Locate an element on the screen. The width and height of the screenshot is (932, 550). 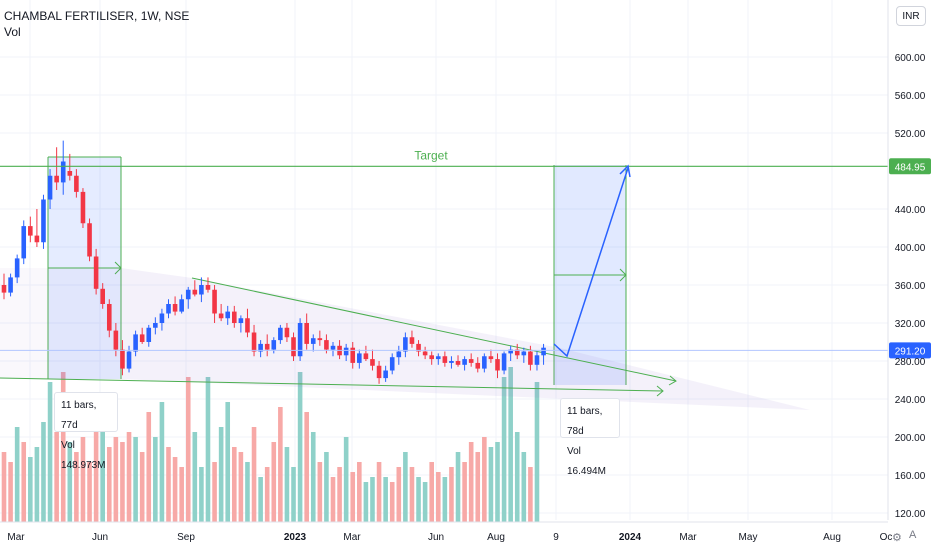
price-tick-label: 560.00 is located at coordinates (910, 96).